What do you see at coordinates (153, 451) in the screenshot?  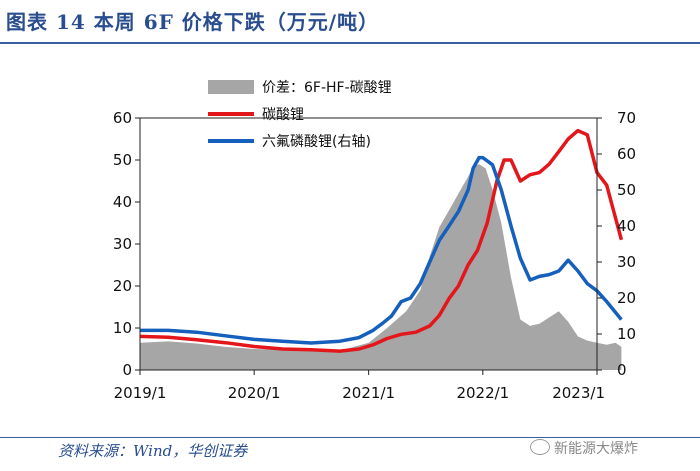 I see `source-note: 资料来源：Wind，华创证券` at bounding box center [153, 451].